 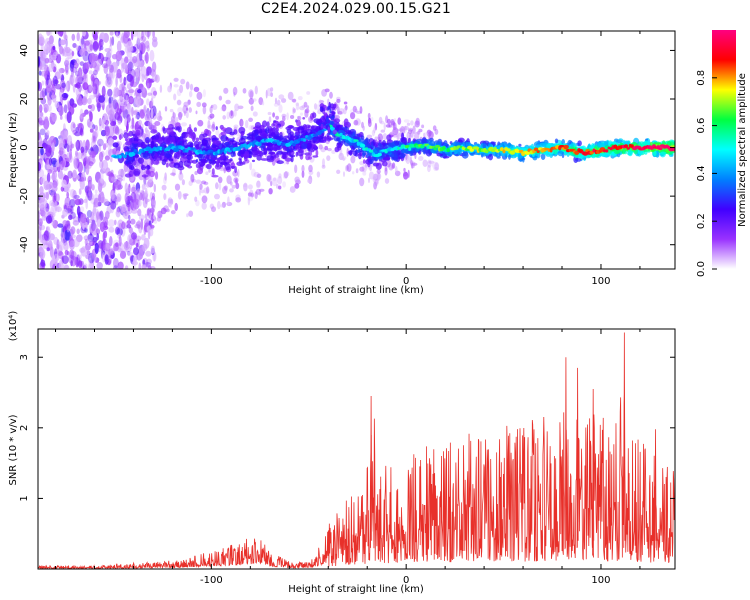 What do you see at coordinates (701, 78) in the screenshot?
I see `colorbar-tick-label: 0.8` at bounding box center [701, 78].